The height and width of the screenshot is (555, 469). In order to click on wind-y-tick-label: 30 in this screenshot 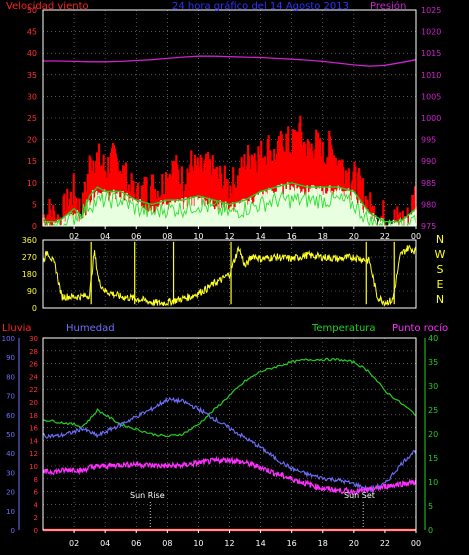, I will do `click(32, 96)`.